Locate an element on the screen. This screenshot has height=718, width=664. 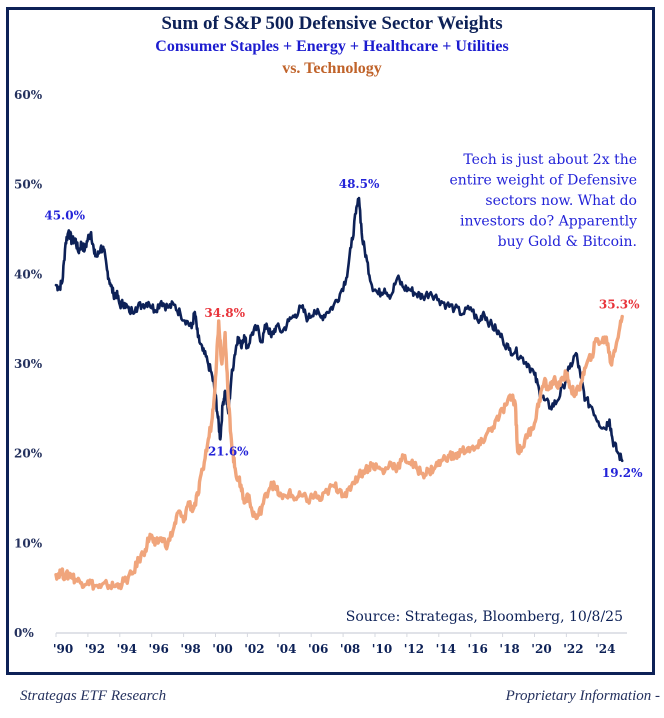
x-tick-label: '16 is located at coordinates (478, 649).